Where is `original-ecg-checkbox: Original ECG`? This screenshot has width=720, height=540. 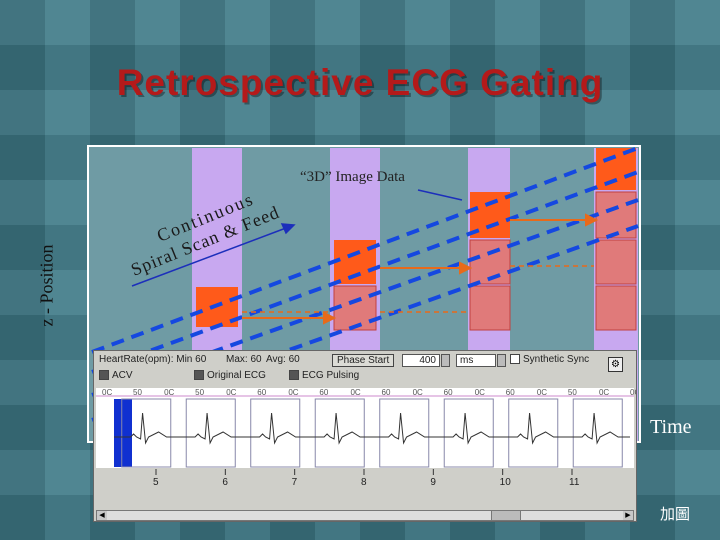
original-ecg-checkbox: Original ECG is located at coordinates (230, 375).